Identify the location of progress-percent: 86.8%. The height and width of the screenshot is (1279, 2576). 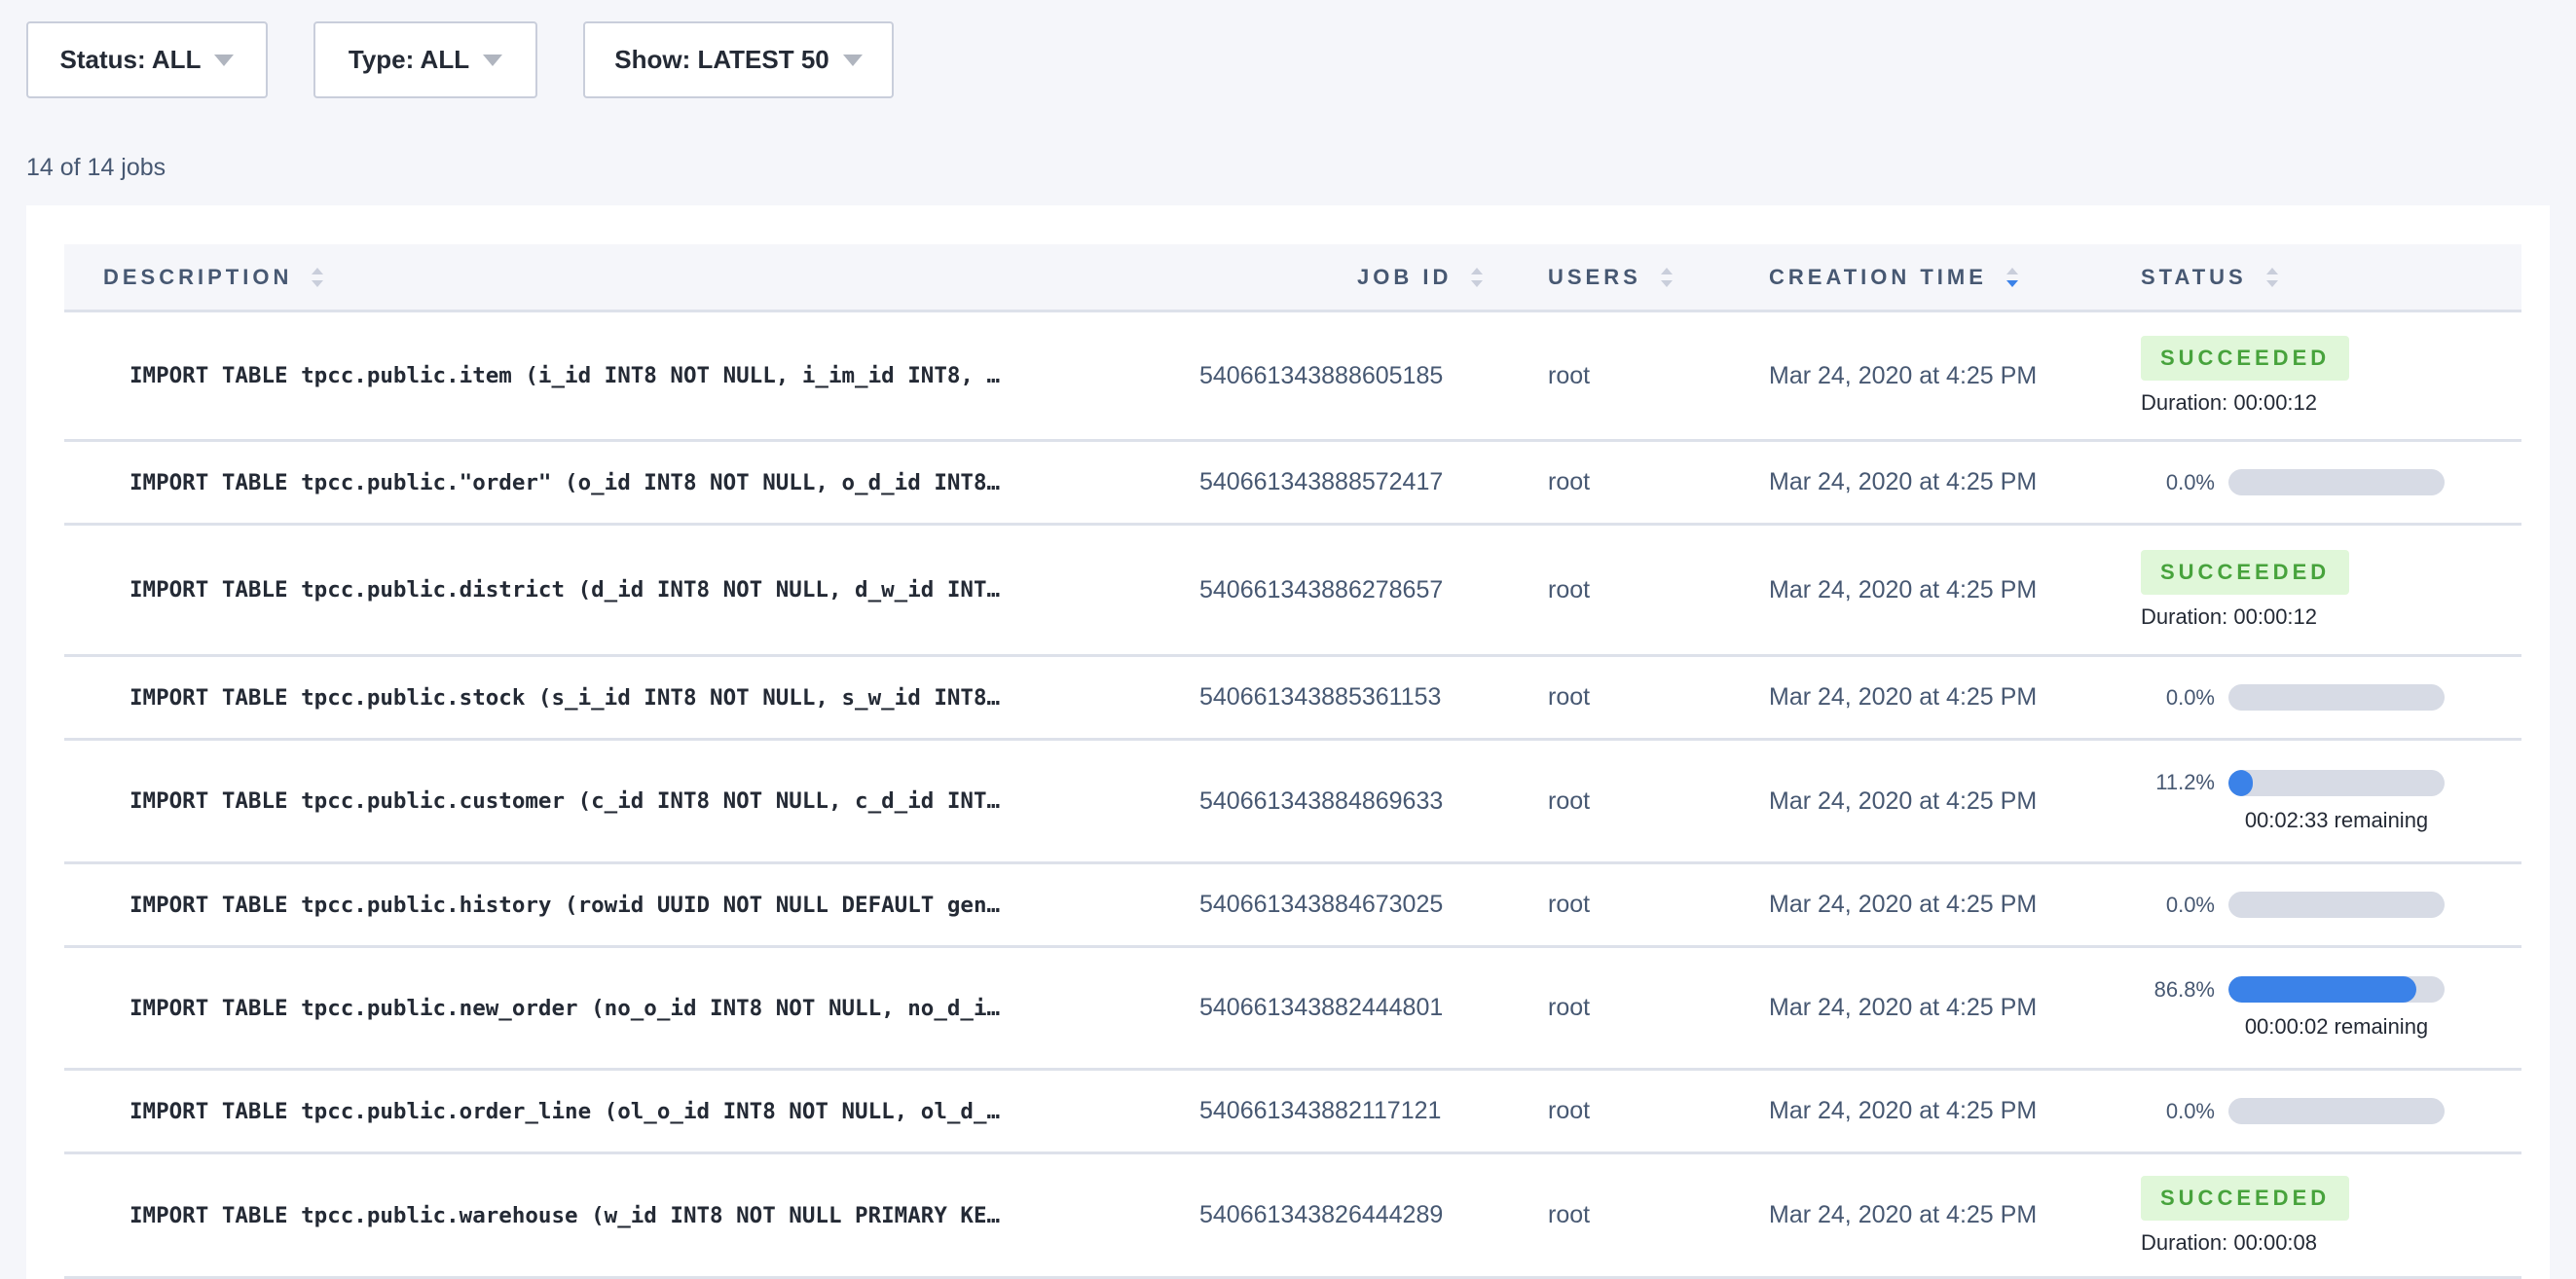
(2184, 989).